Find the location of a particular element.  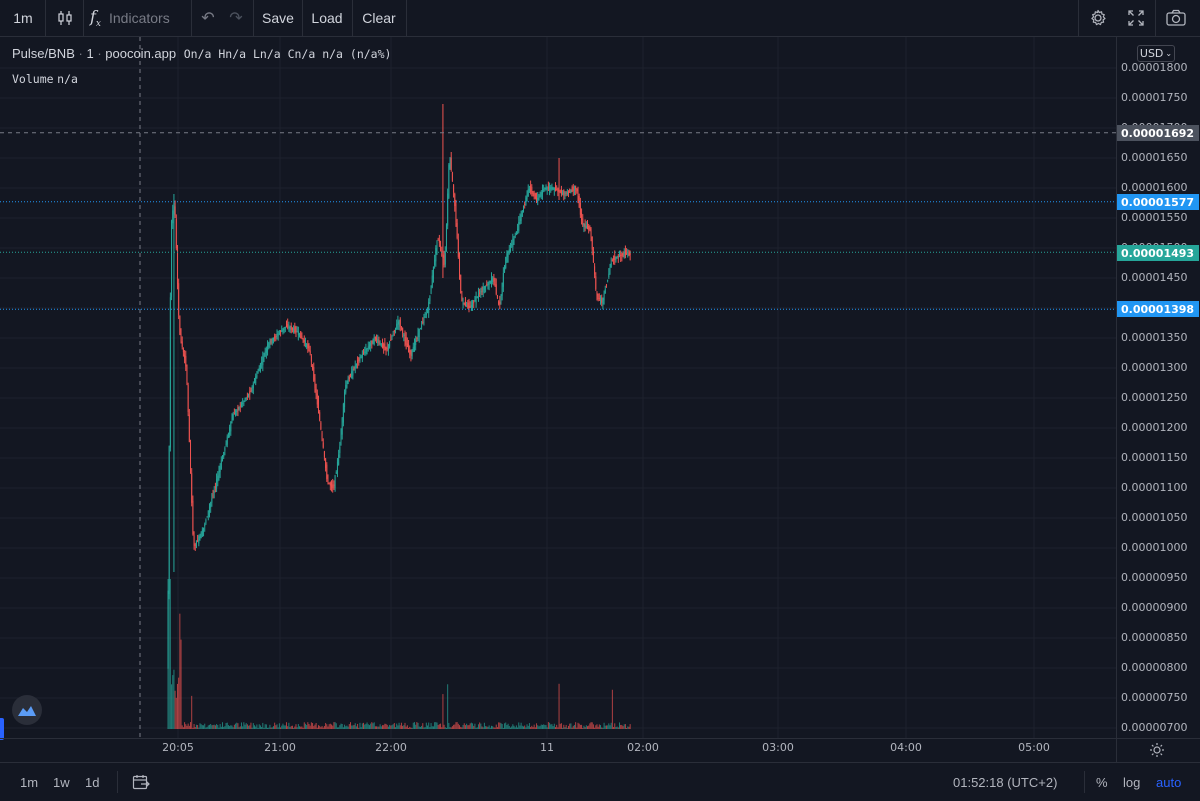

top-toolbar: 1m fx Indicators ↶ ↷ Save Load Clear is located at coordinates (600, 18).